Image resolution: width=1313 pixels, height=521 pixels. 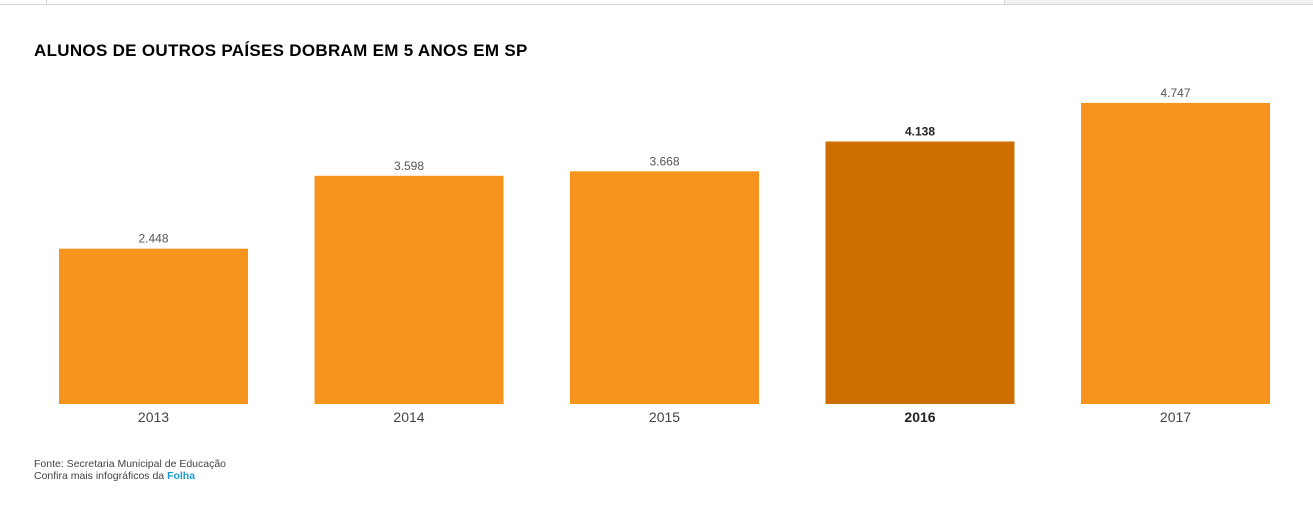 I want to click on more-infographics-note: Confira mais infográficos da Folha, so click(x=130, y=476).